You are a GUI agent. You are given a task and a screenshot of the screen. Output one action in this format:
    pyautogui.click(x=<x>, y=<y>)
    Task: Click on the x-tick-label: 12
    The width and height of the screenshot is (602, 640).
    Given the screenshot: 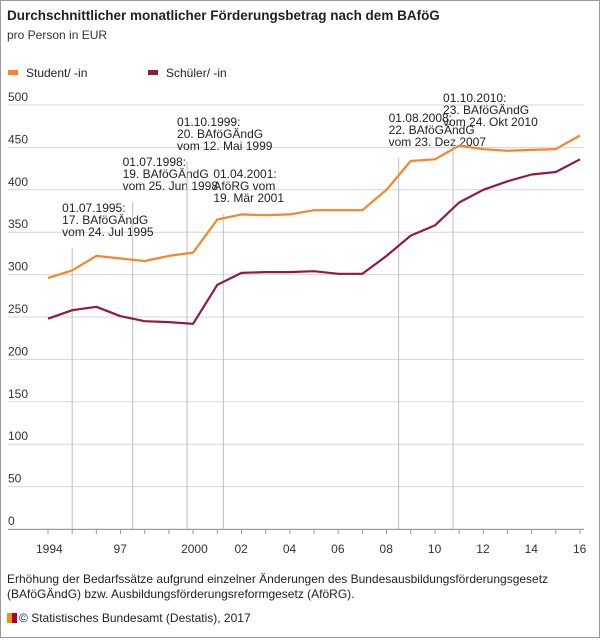 What is the action you would take?
    pyautogui.click(x=483, y=549)
    